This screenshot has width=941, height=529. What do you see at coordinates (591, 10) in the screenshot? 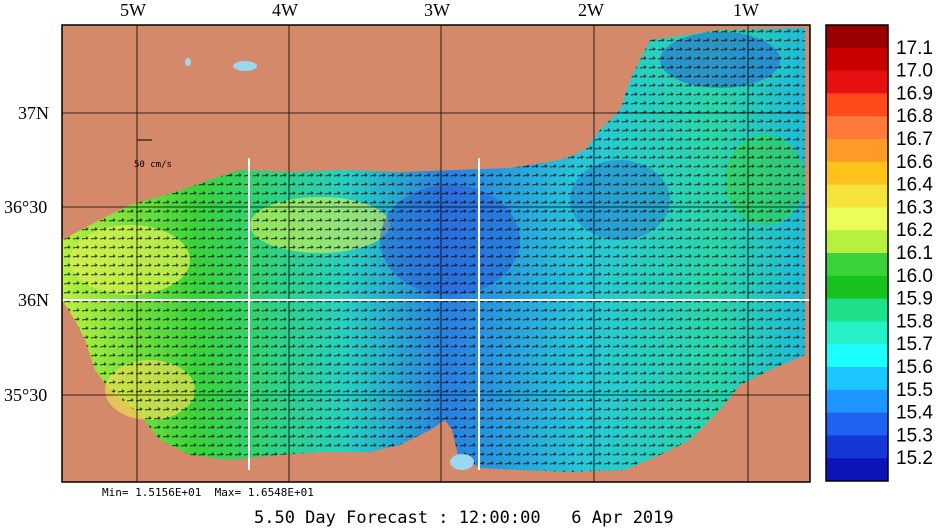
I see `lon-label-2w: 2W` at bounding box center [591, 10].